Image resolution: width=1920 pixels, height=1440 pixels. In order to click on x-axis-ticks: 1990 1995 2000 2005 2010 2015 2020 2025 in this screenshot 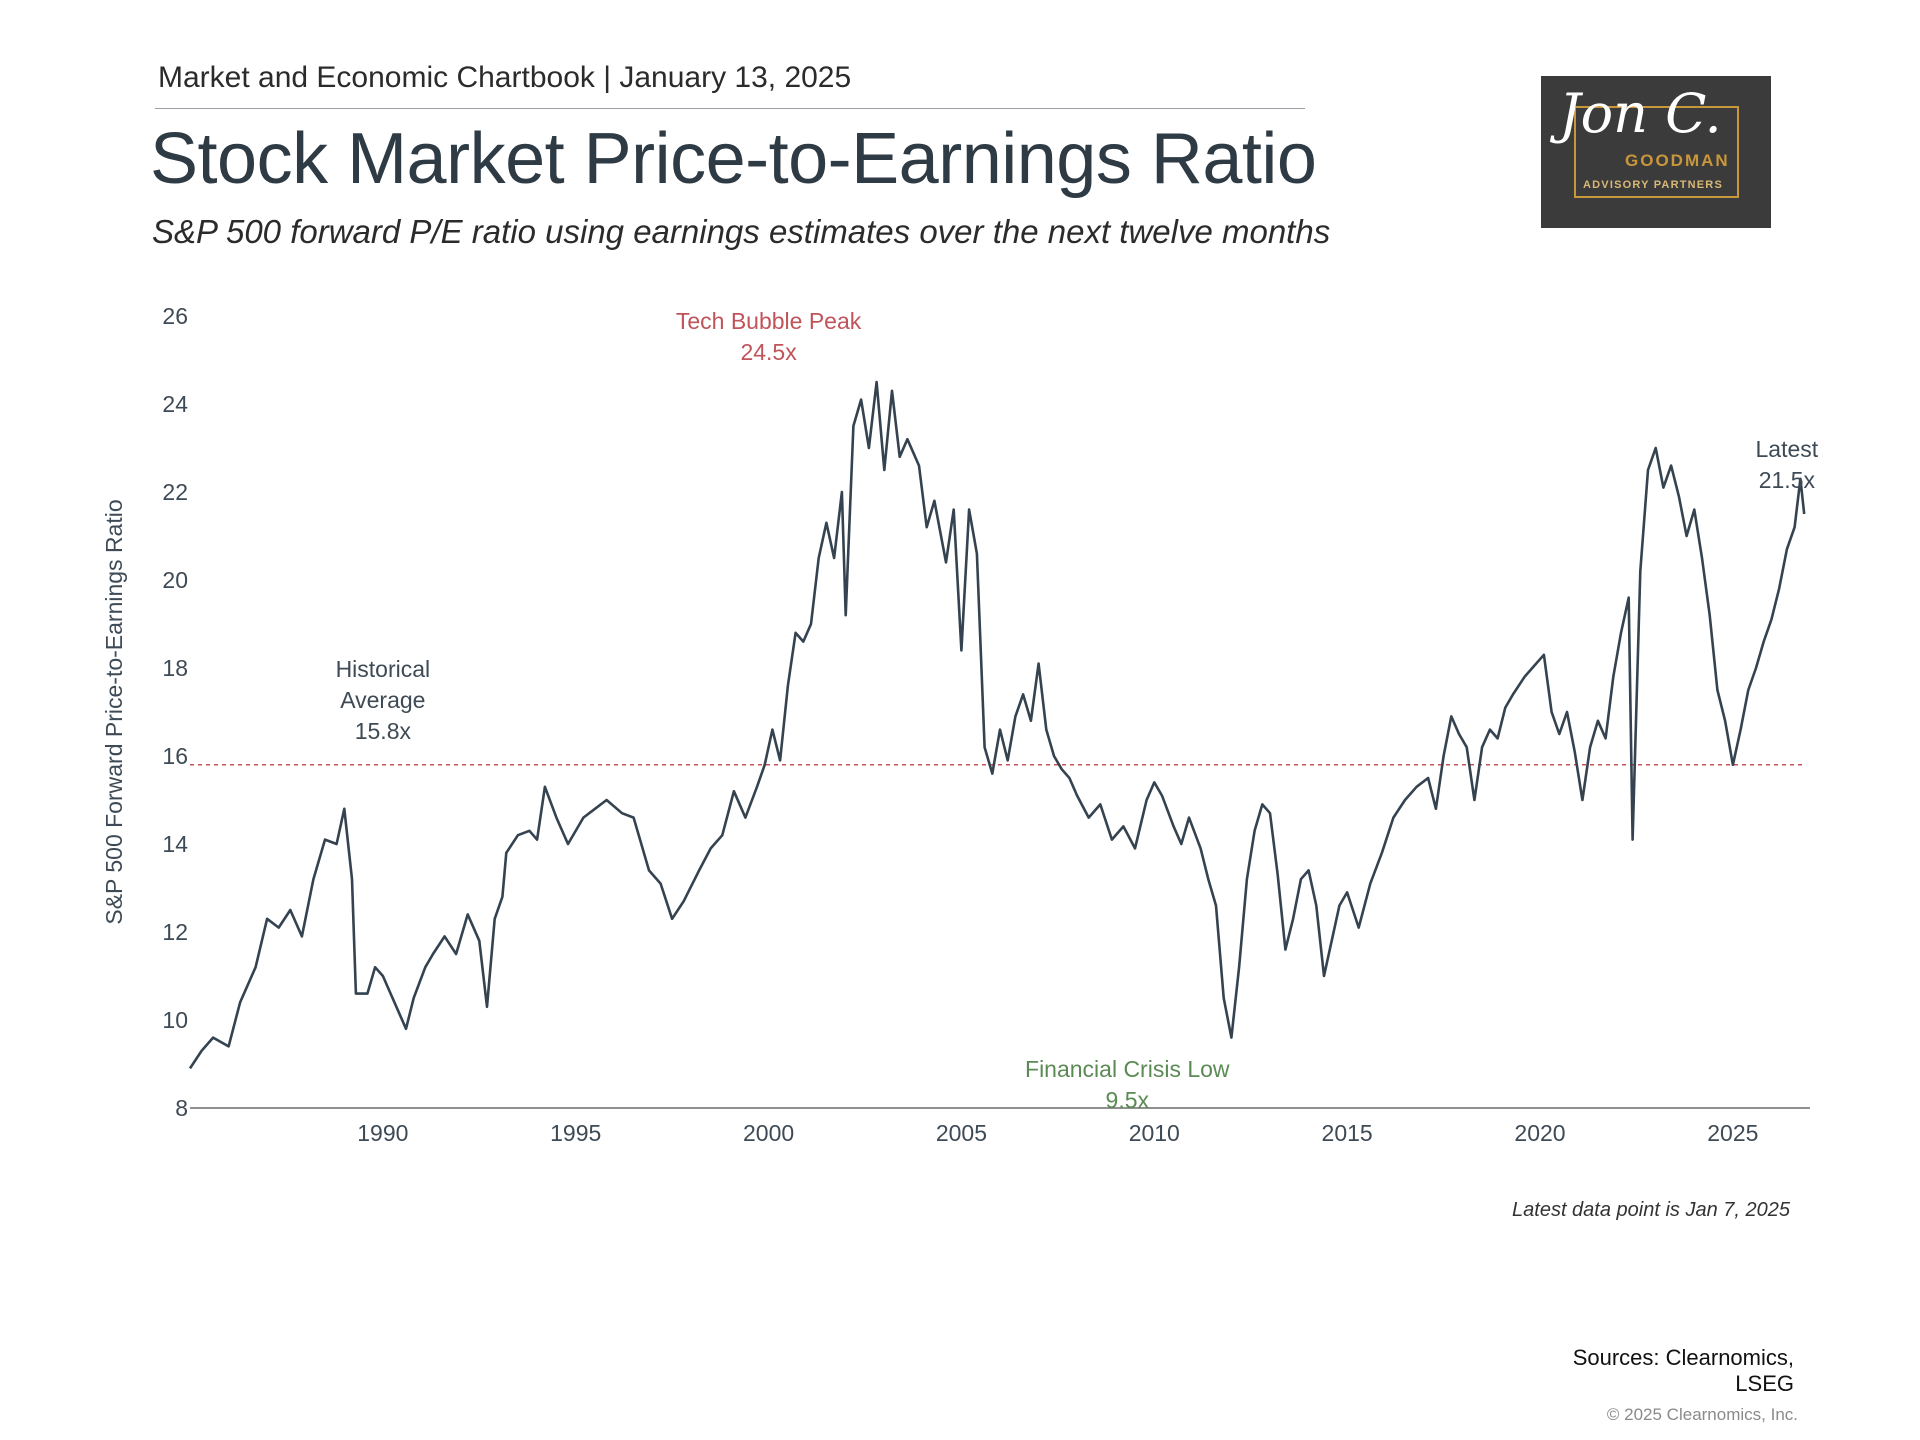, I will do `click(1057, 1133)`.